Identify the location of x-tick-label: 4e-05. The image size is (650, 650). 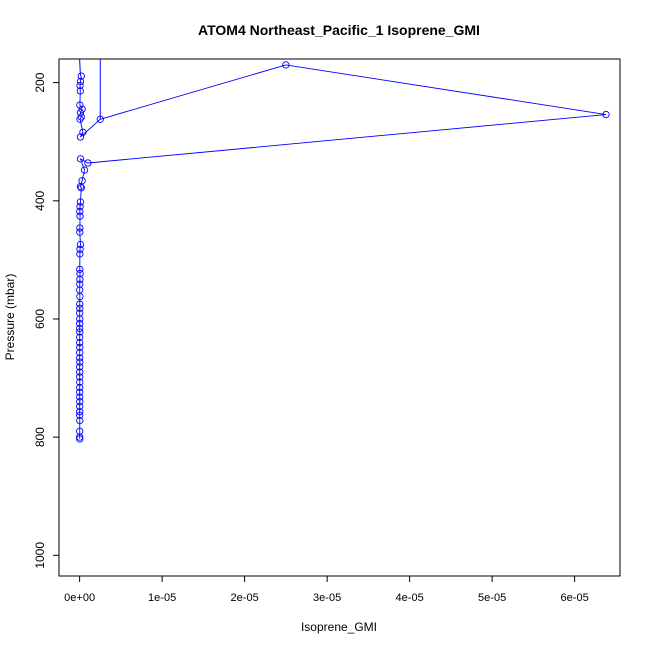
(410, 598).